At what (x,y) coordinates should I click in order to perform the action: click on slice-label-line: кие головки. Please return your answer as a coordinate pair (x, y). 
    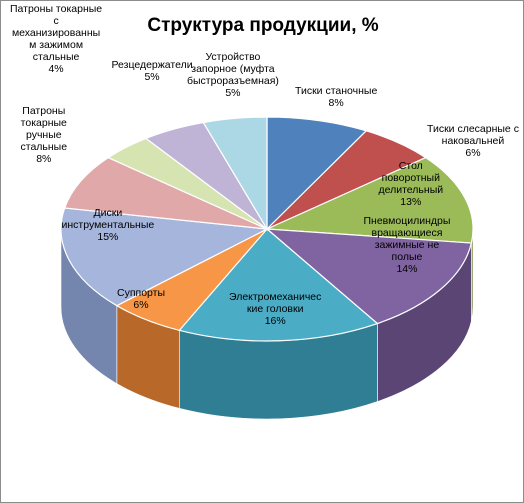
    Looking at the image, I should click on (275, 309).